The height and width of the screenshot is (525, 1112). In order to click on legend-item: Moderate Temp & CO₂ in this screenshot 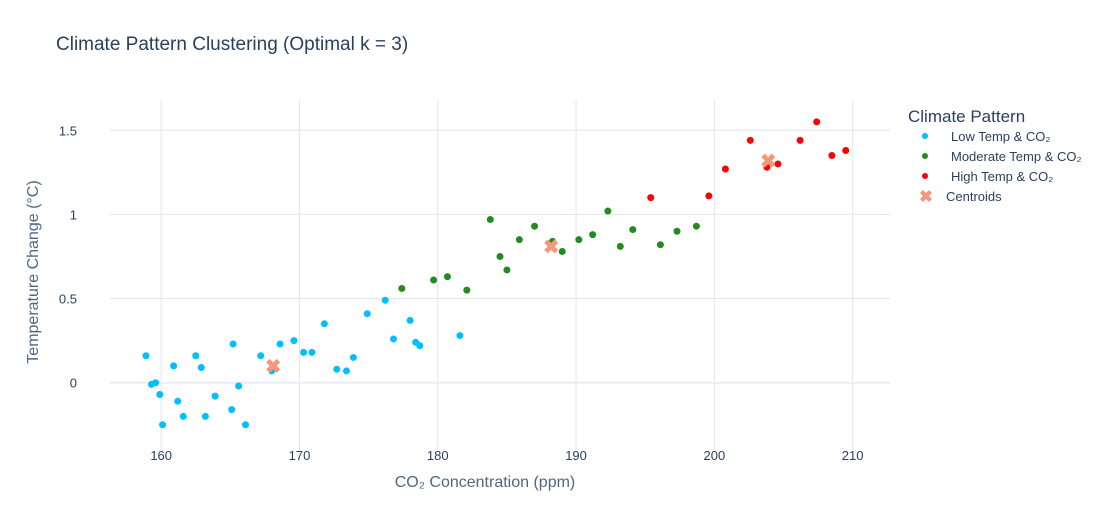, I will do `click(1002, 156)`.